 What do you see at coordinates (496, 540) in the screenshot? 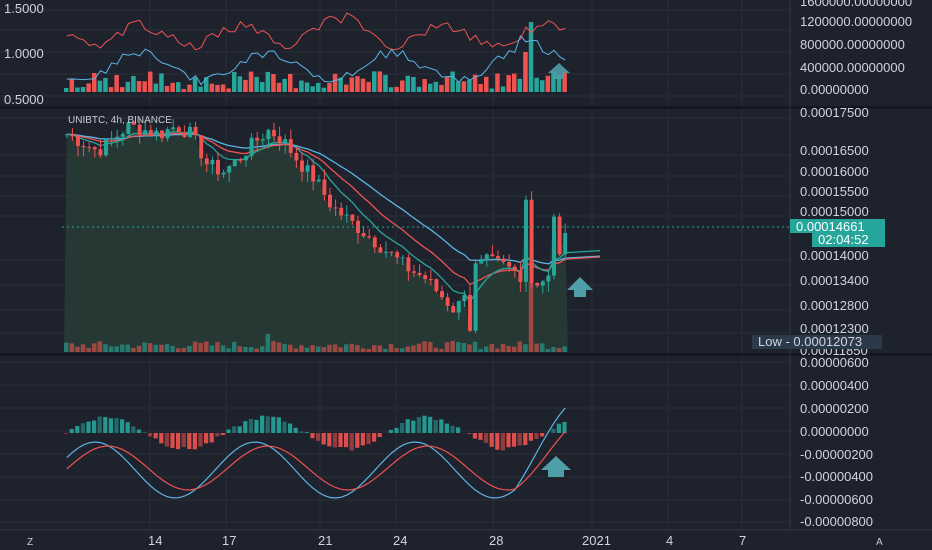
I see `date-tick: 28` at bounding box center [496, 540].